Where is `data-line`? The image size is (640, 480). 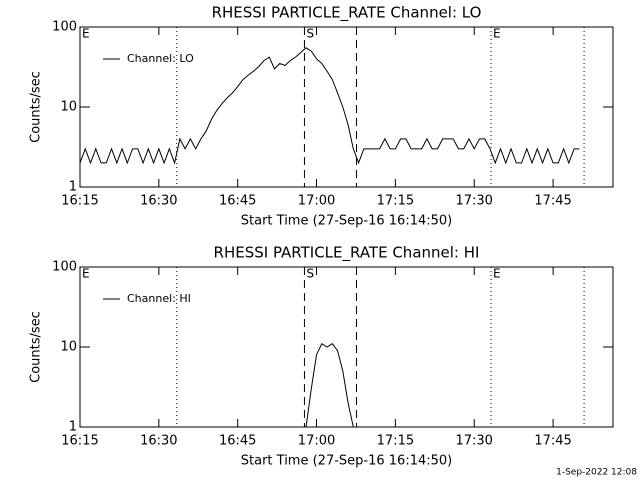 data-line is located at coordinates (329, 384).